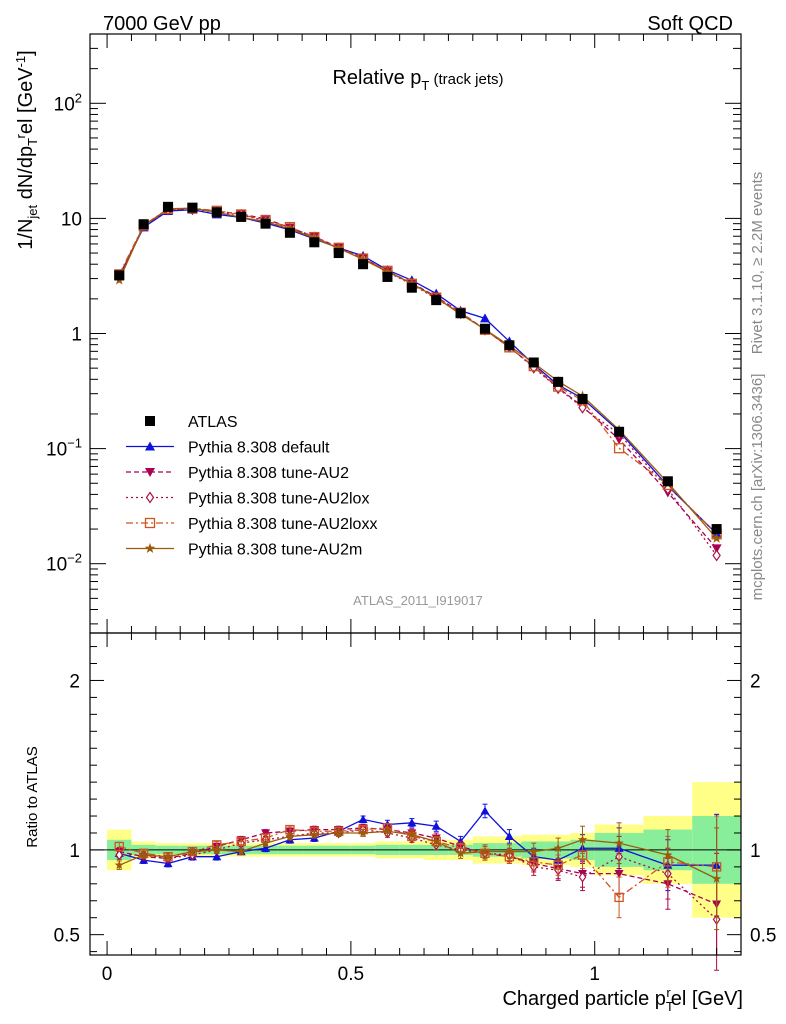  Describe the element at coordinates (74, 851) in the screenshot. I see `ratio-tick-label-left: 1` at that location.